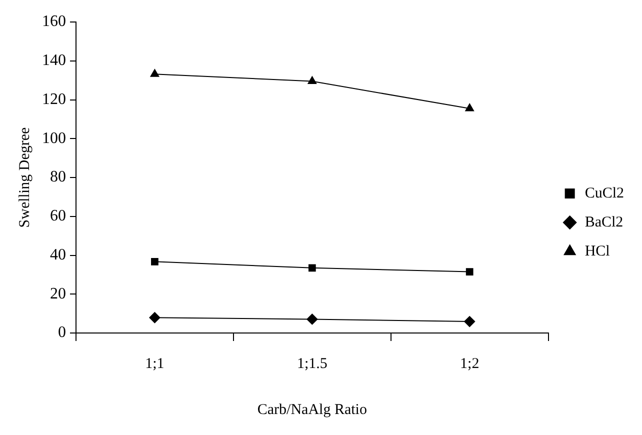 This screenshot has width=642, height=435. What do you see at coordinates (58, 293) in the screenshot?
I see `y-tick-label: 20` at bounding box center [58, 293].